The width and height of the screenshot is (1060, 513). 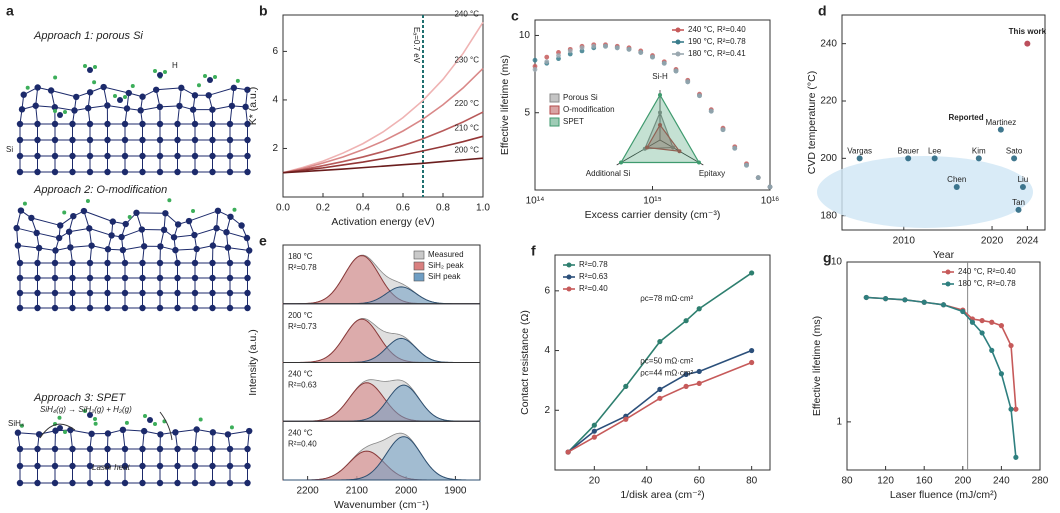 I want to click on series-label: 230 °C, so click(x=466, y=59).